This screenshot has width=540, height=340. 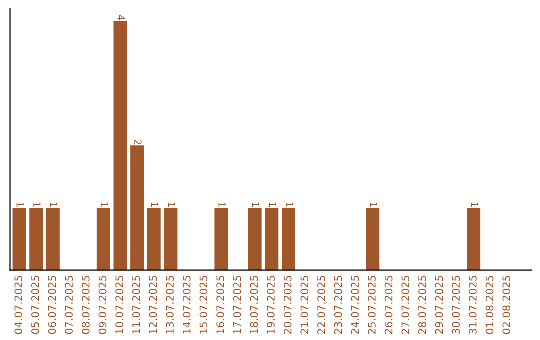 What do you see at coordinates (372, 305) in the screenshot?
I see `x-tick-label: 25.07.2025` at bounding box center [372, 305].